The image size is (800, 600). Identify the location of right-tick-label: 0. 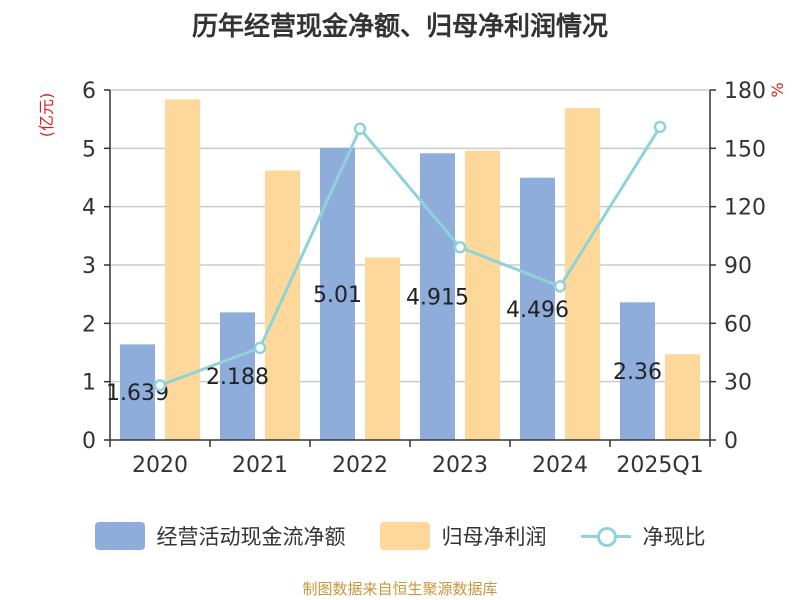
(731, 441).